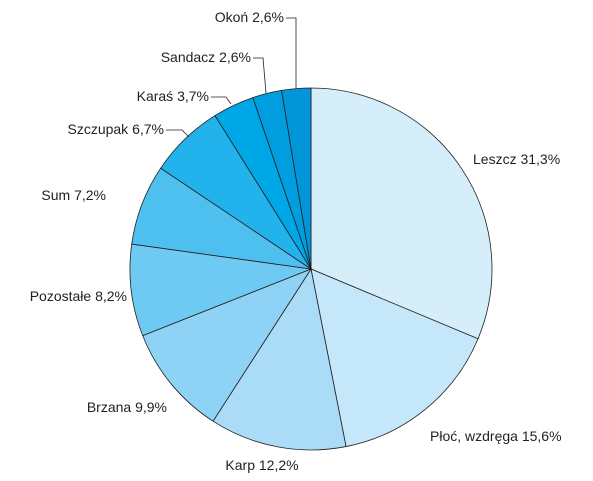 The width and height of the screenshot is (593, 481). Describe the element at coordinates (98, 129) in the screenshot. I see `category-label: Szczupak` at that location.